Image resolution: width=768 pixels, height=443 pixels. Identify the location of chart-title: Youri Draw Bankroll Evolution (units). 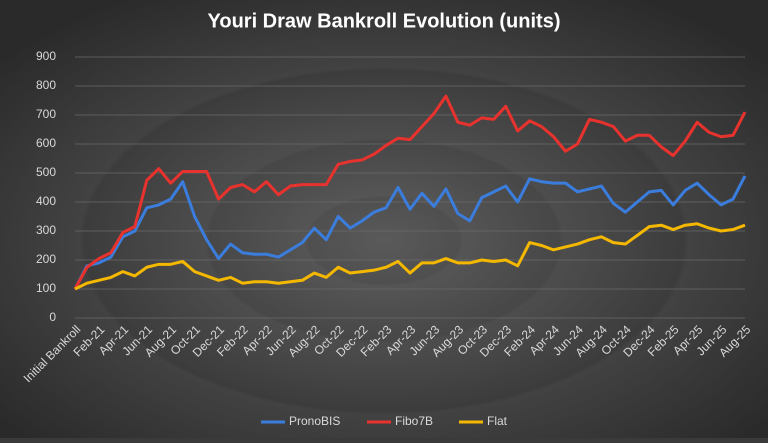
(384, 21).